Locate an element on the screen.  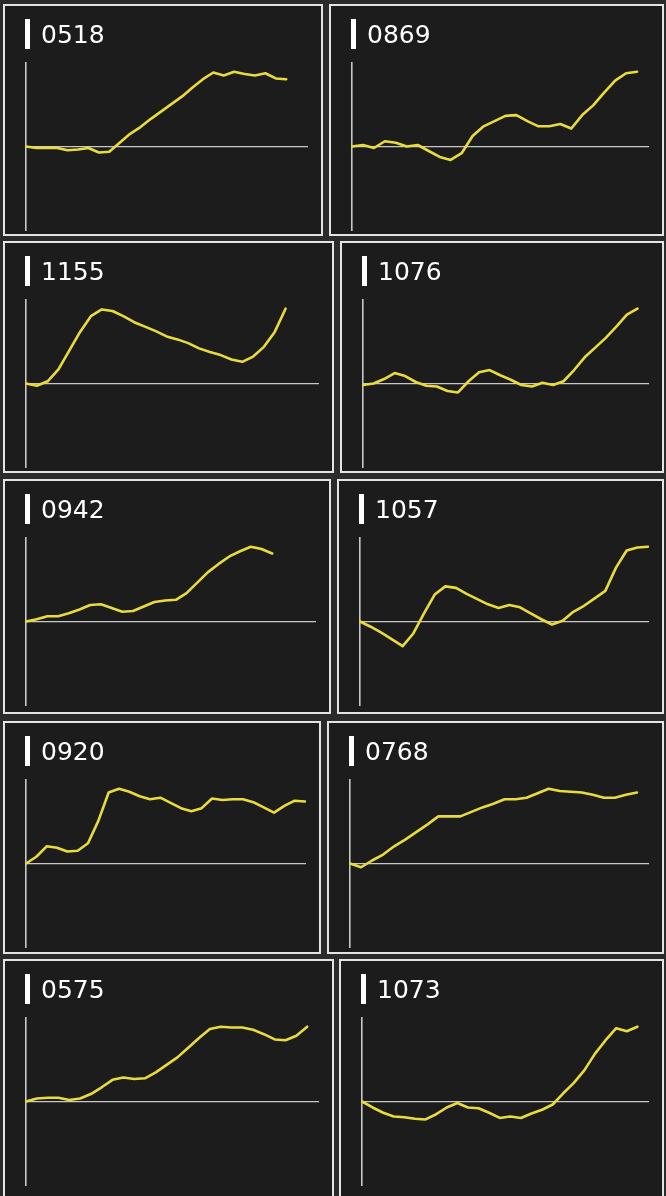
chart-title: 0920 is located at coordinates (73, 751).